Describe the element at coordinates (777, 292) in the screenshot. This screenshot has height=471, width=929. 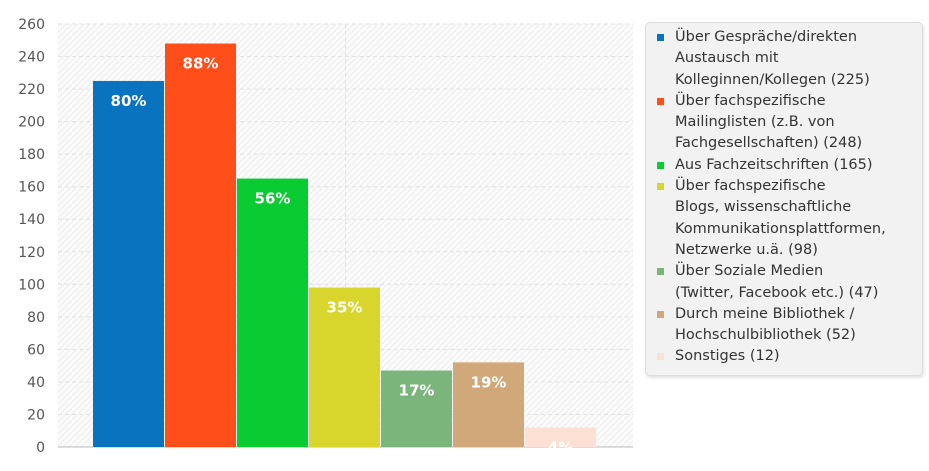
I see `legend-label-line: (Twitter, Facebook etc.) (47)` at that location.